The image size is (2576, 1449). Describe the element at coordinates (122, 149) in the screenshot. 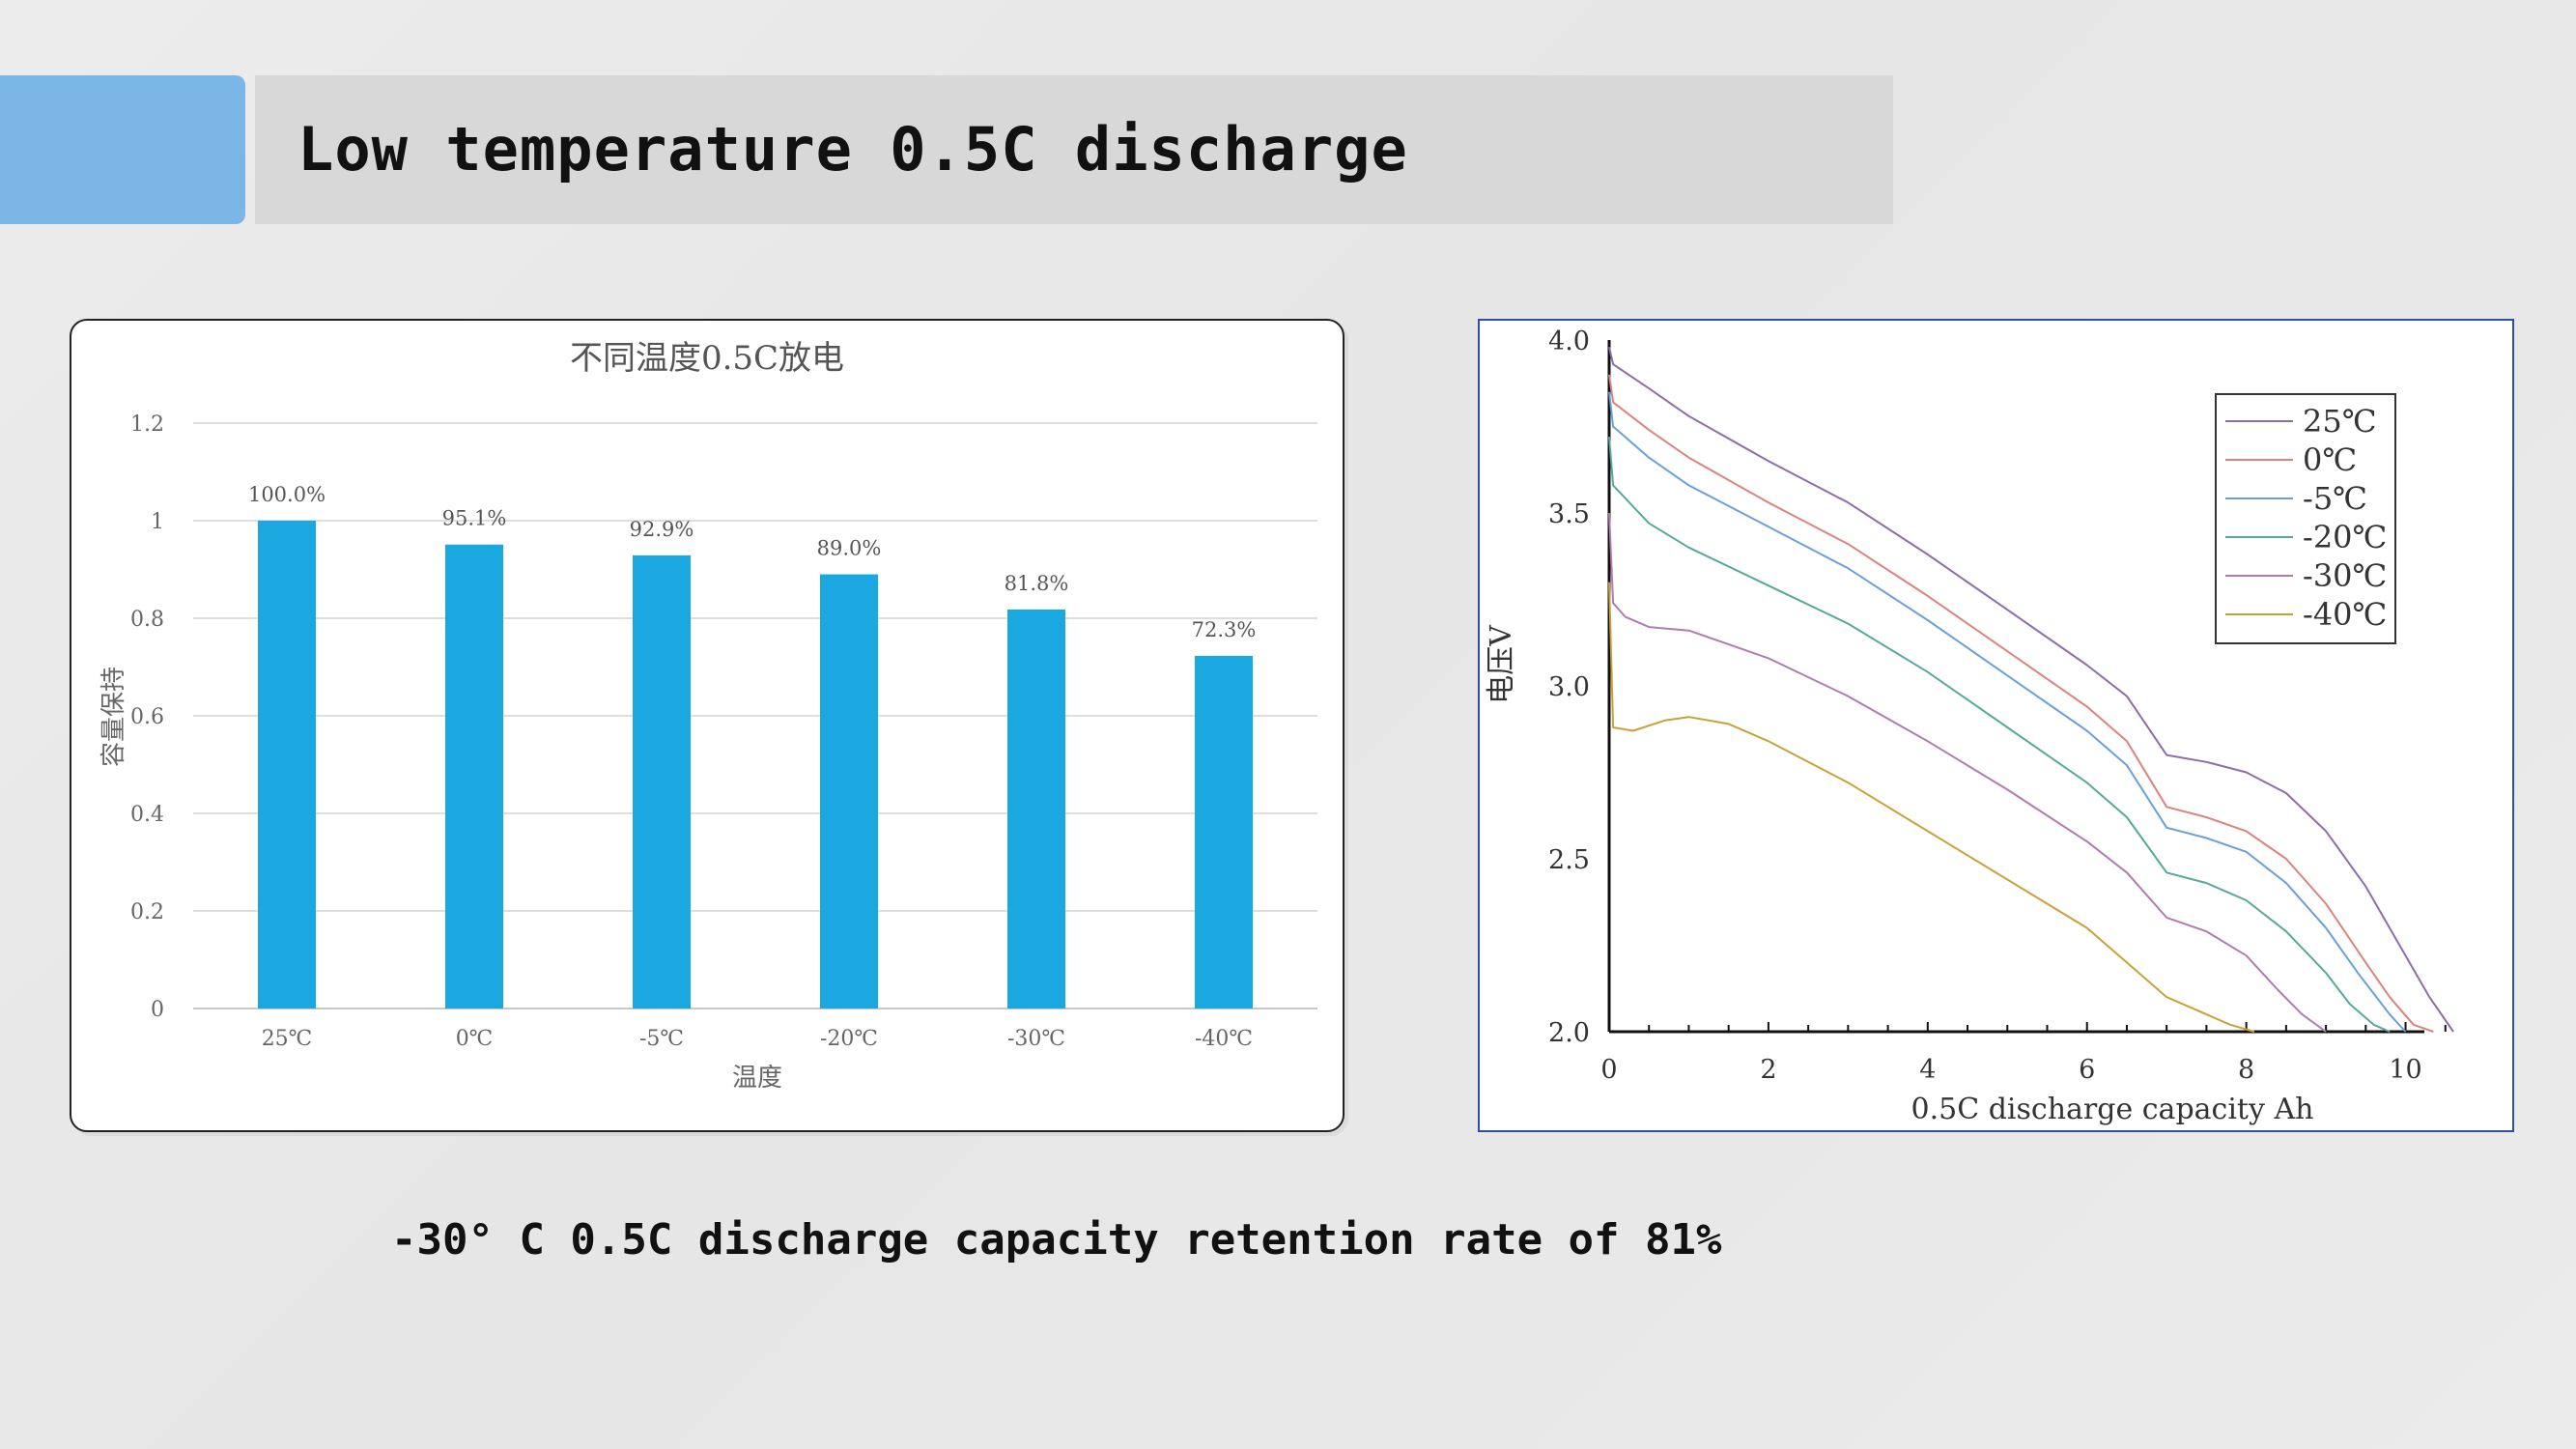

I see `title-accent-tab` at that location.